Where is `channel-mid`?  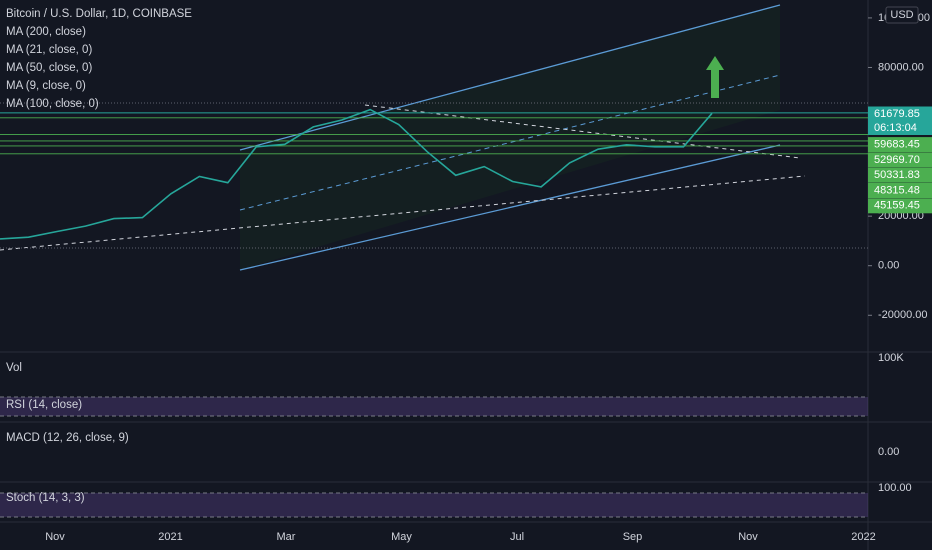
channel-mid is located at coordinates (510, 142).